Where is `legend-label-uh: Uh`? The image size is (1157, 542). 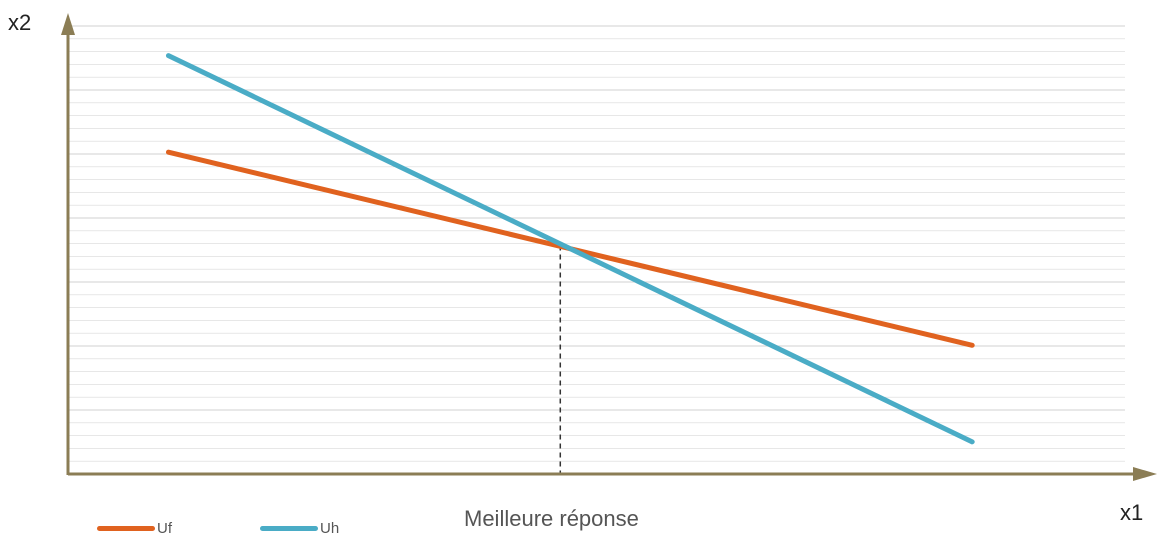
legend-label-uh: Uh is located at coordinates (330, 528).